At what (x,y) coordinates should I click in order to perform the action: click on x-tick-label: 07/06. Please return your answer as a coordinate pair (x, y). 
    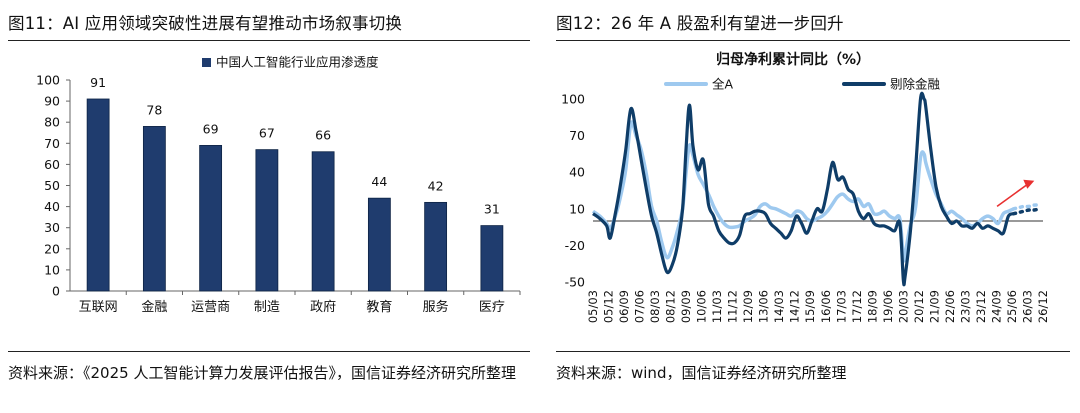
    Looking at the image, I should click on (640, 306).